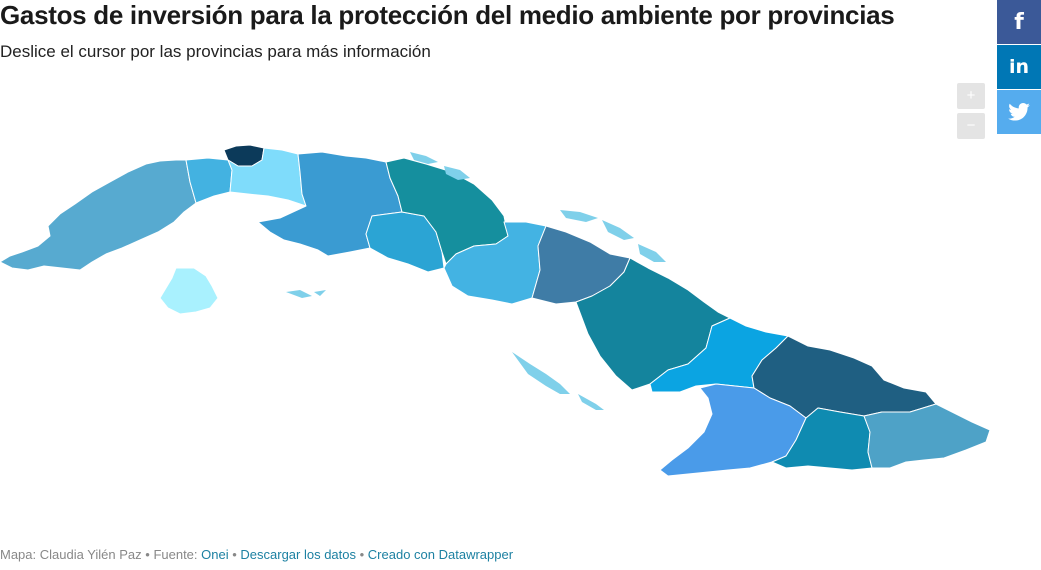  I want to click on facebook-share-button: f, so click(1019, 22).